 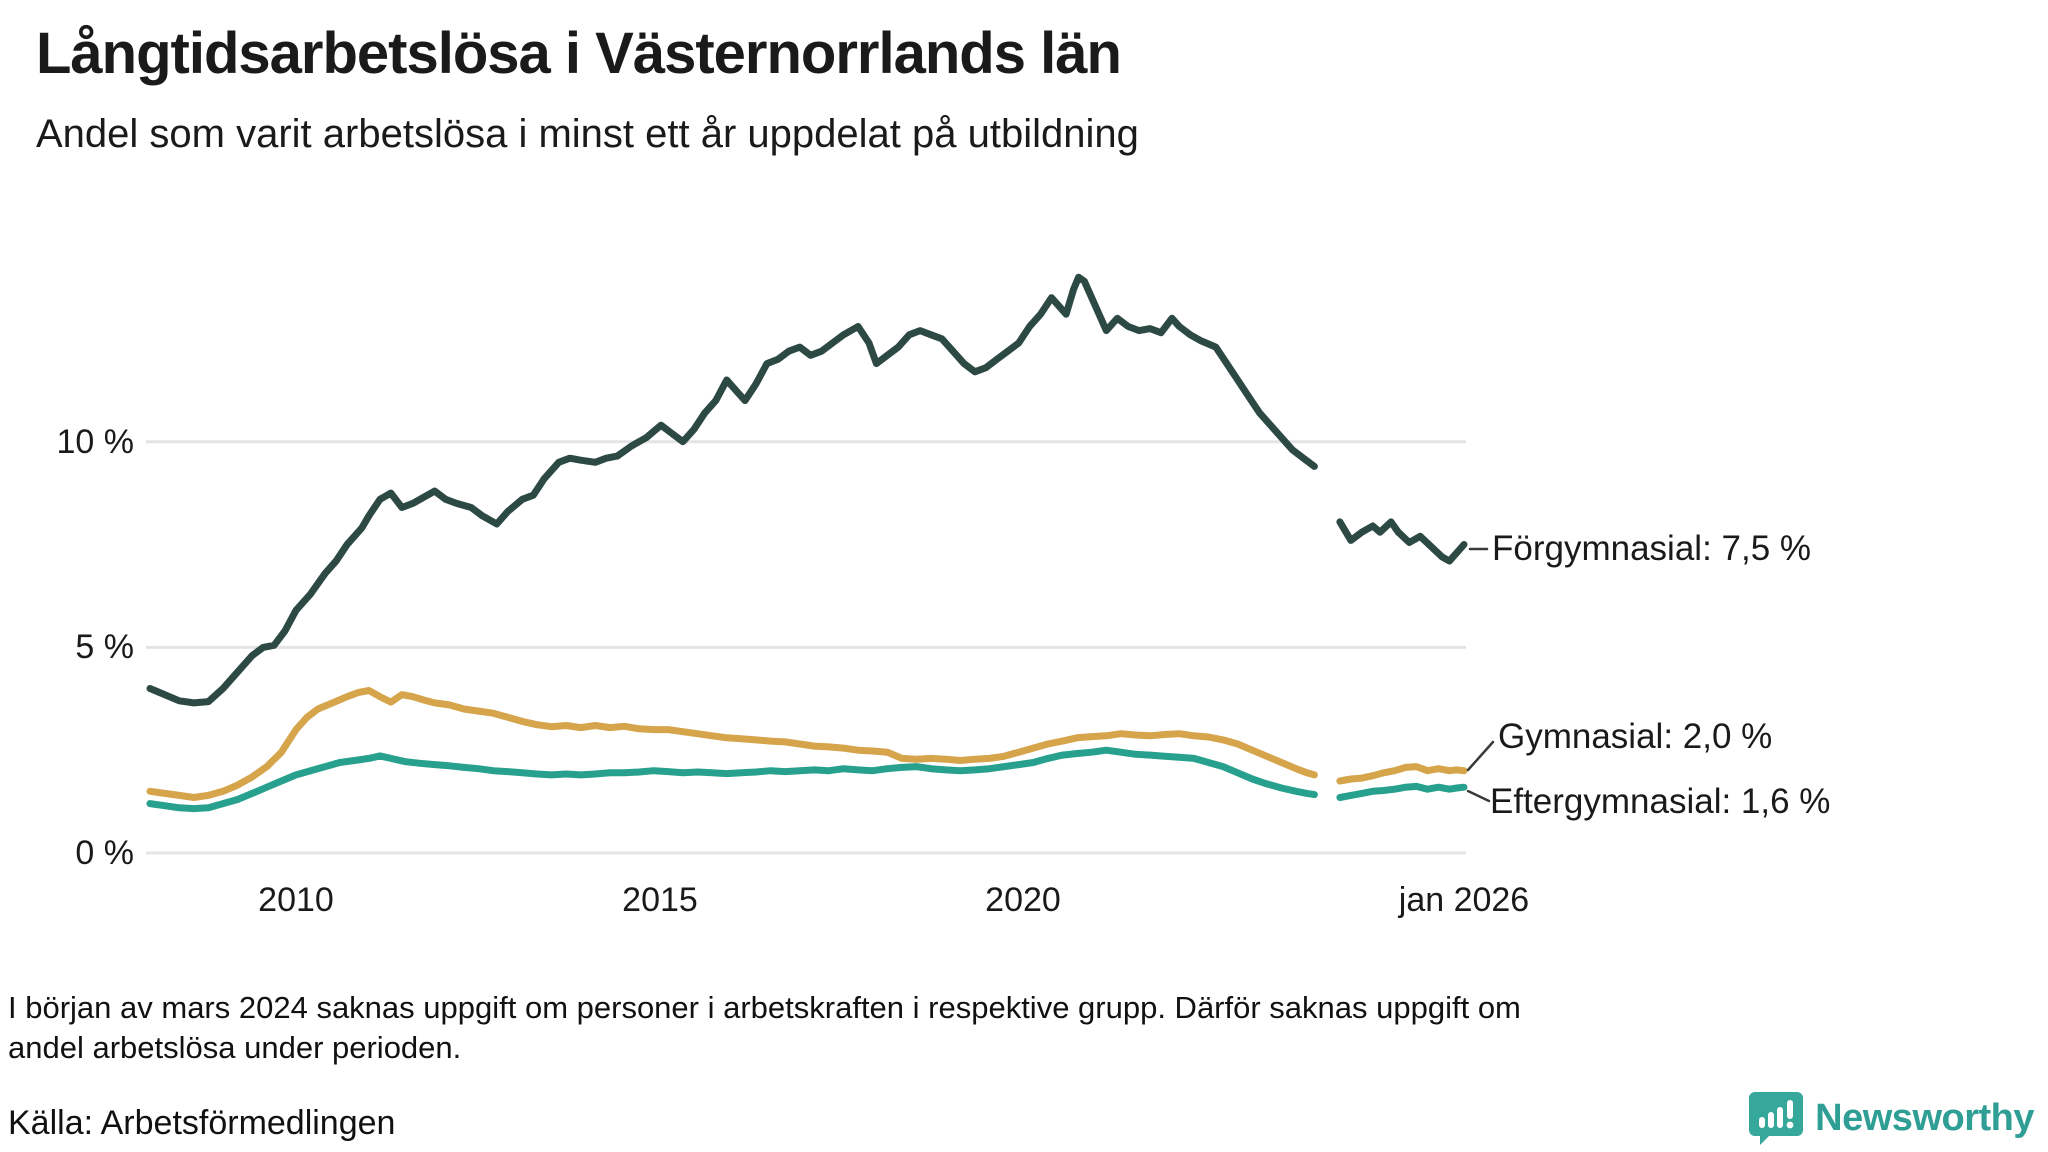 I want to click on x-axis-tick-2020: 2020, so click(x=1023, y=900).